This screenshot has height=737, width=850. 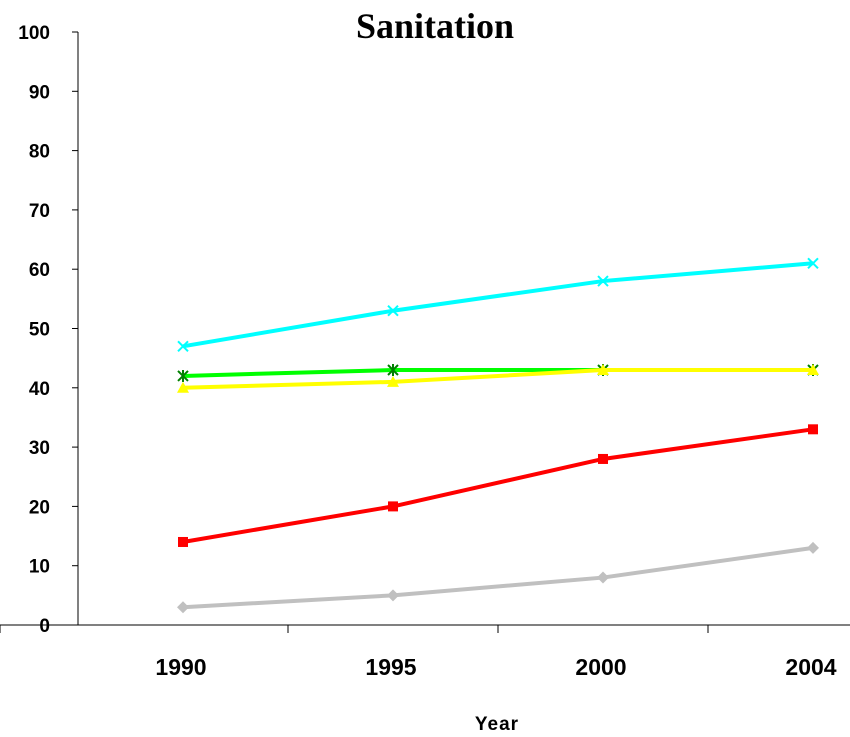 What do you see at coordinates (390, 667) in the screenshot?
I see `x-tick-label: 1995` at bounding box center [390, 667].